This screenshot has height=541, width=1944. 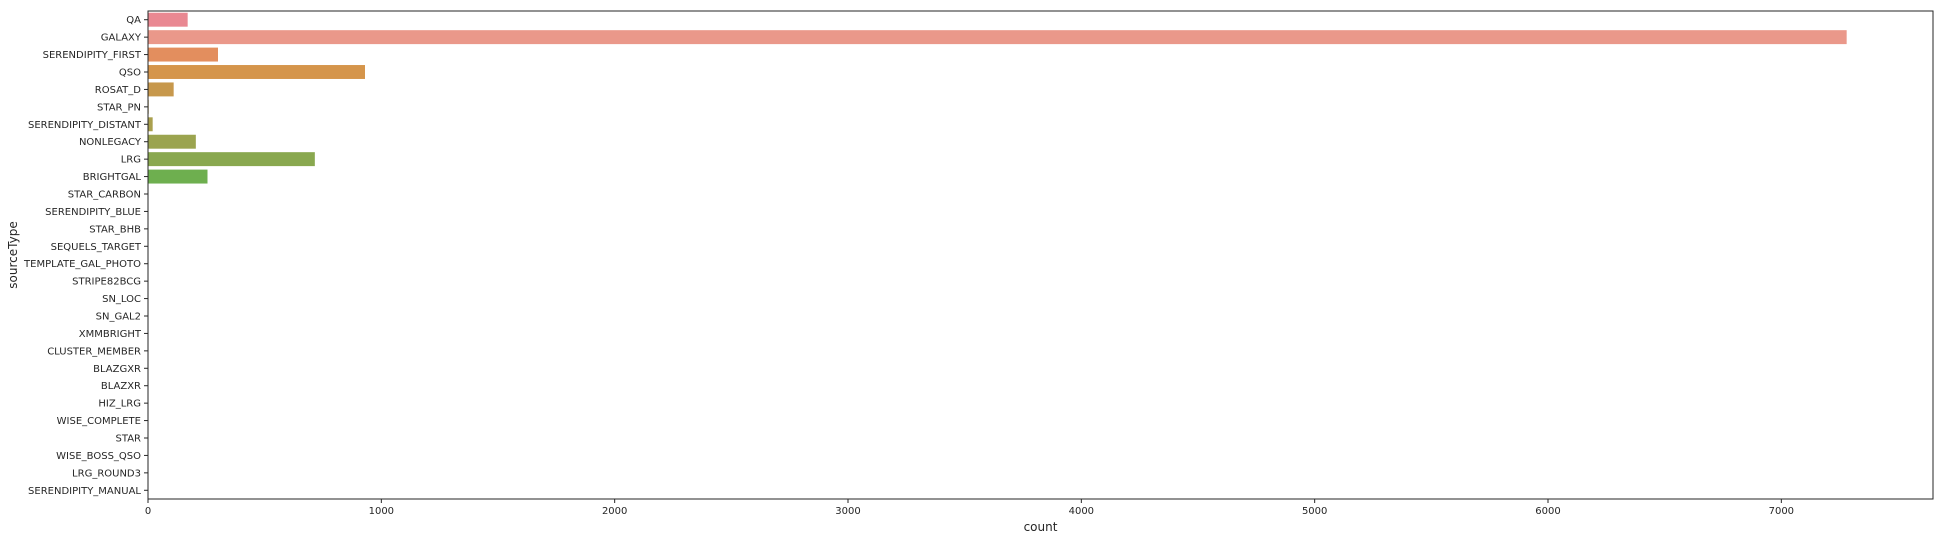 What do you see at coordinates (121, 299) in the screenshot?
I see `y-tick-label: SN_LOC` at bounding box center [121, 299].